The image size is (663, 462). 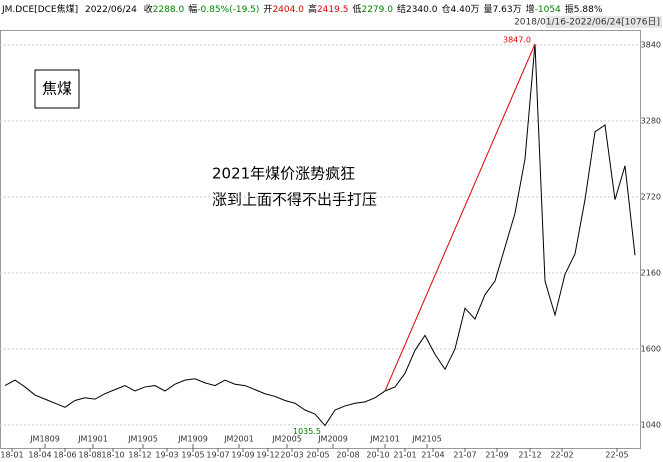 I want to click on quote-item: 收2288.0, so click(x=164, y=10).